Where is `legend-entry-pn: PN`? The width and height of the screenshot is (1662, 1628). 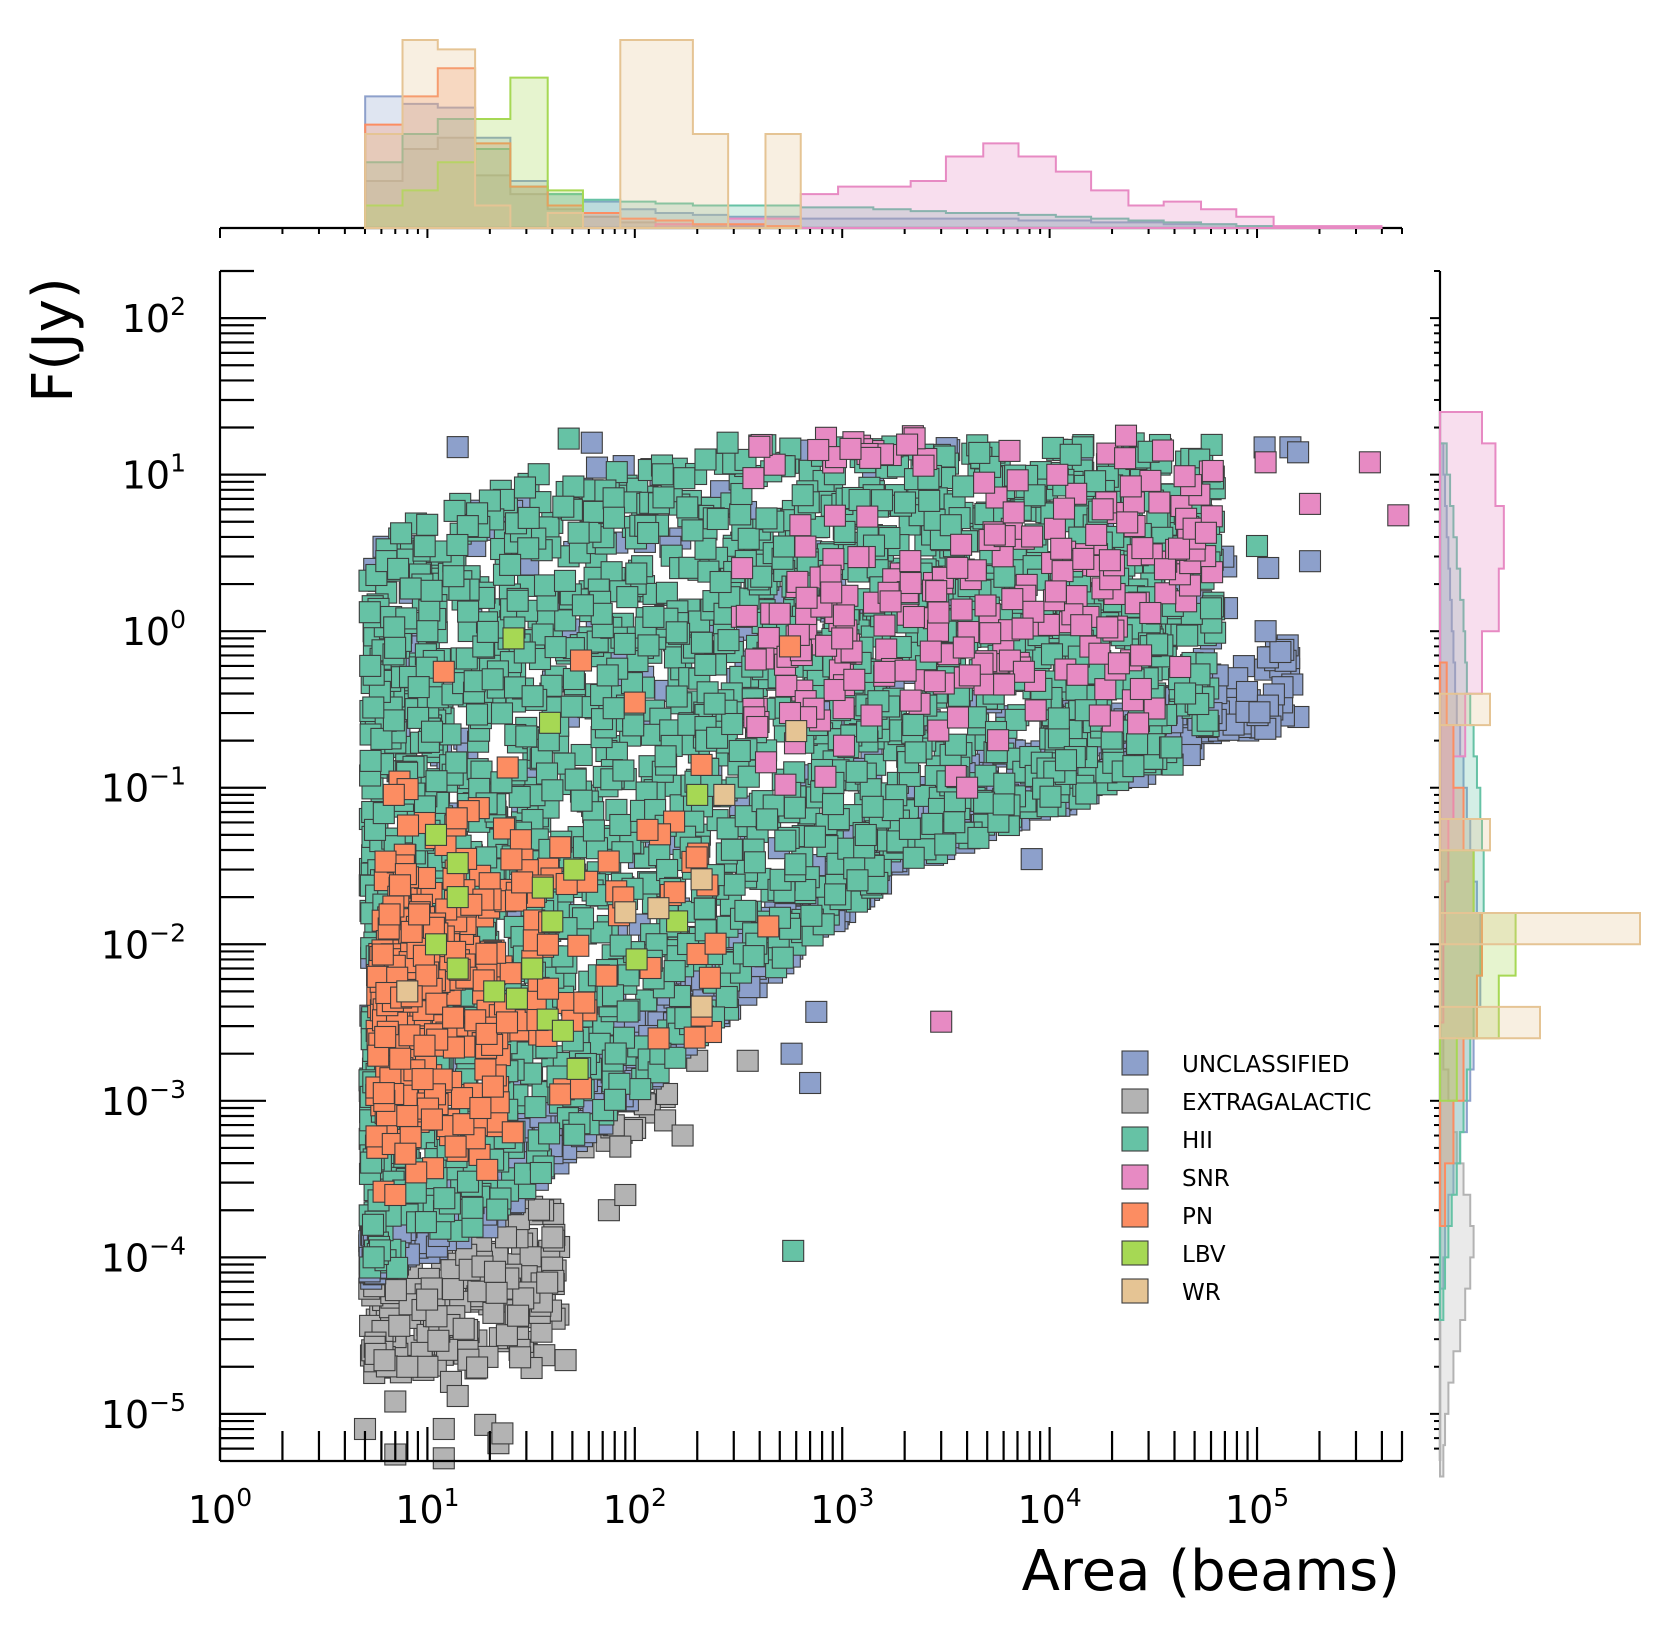
legend-entry-pn: PN is located at coordinates (1167, 1216).